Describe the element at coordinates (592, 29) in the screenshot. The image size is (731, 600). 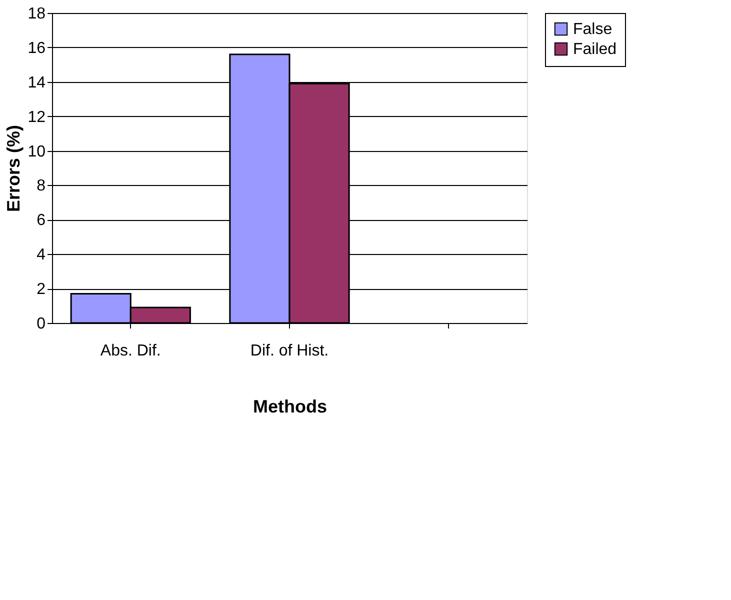
I see `legend-label: False` at that location.